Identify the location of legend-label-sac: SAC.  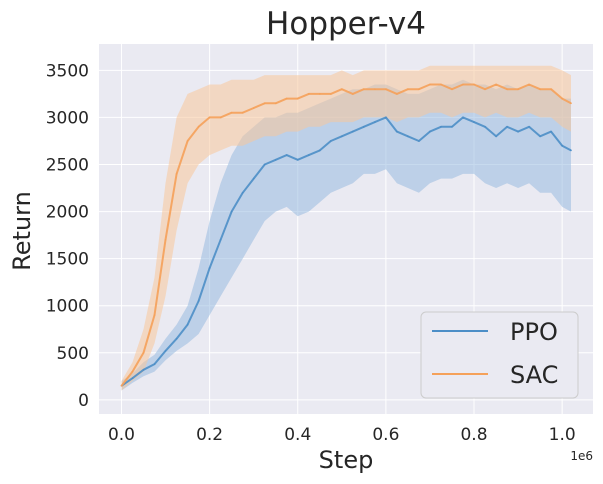
(534, 375).